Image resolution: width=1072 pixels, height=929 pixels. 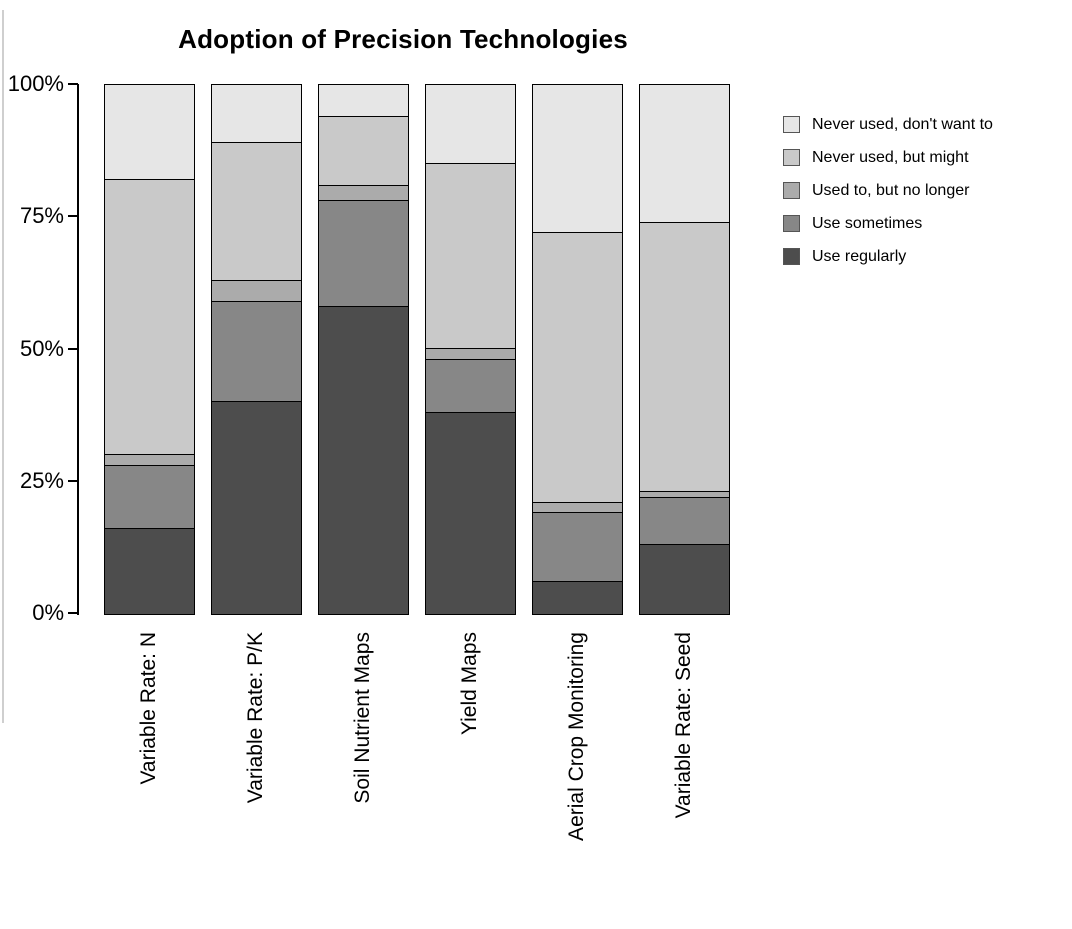 I want to click on x-axis-label-cell: Variable Rate: P/K, so click(x=255, y=777).